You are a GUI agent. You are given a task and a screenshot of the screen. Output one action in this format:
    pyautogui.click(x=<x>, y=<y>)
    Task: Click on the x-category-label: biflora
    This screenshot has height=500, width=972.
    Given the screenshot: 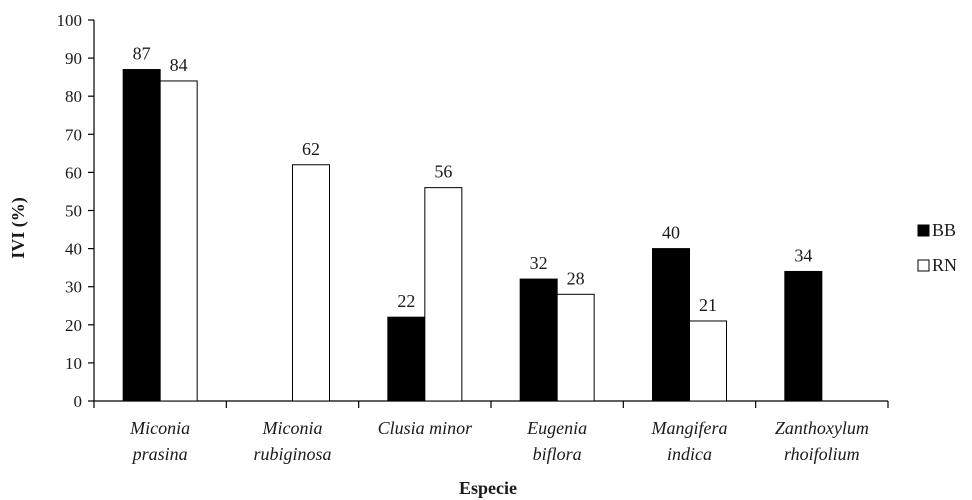 What is the action you would take?
    pyautogui.click(x=557, y=454)
    